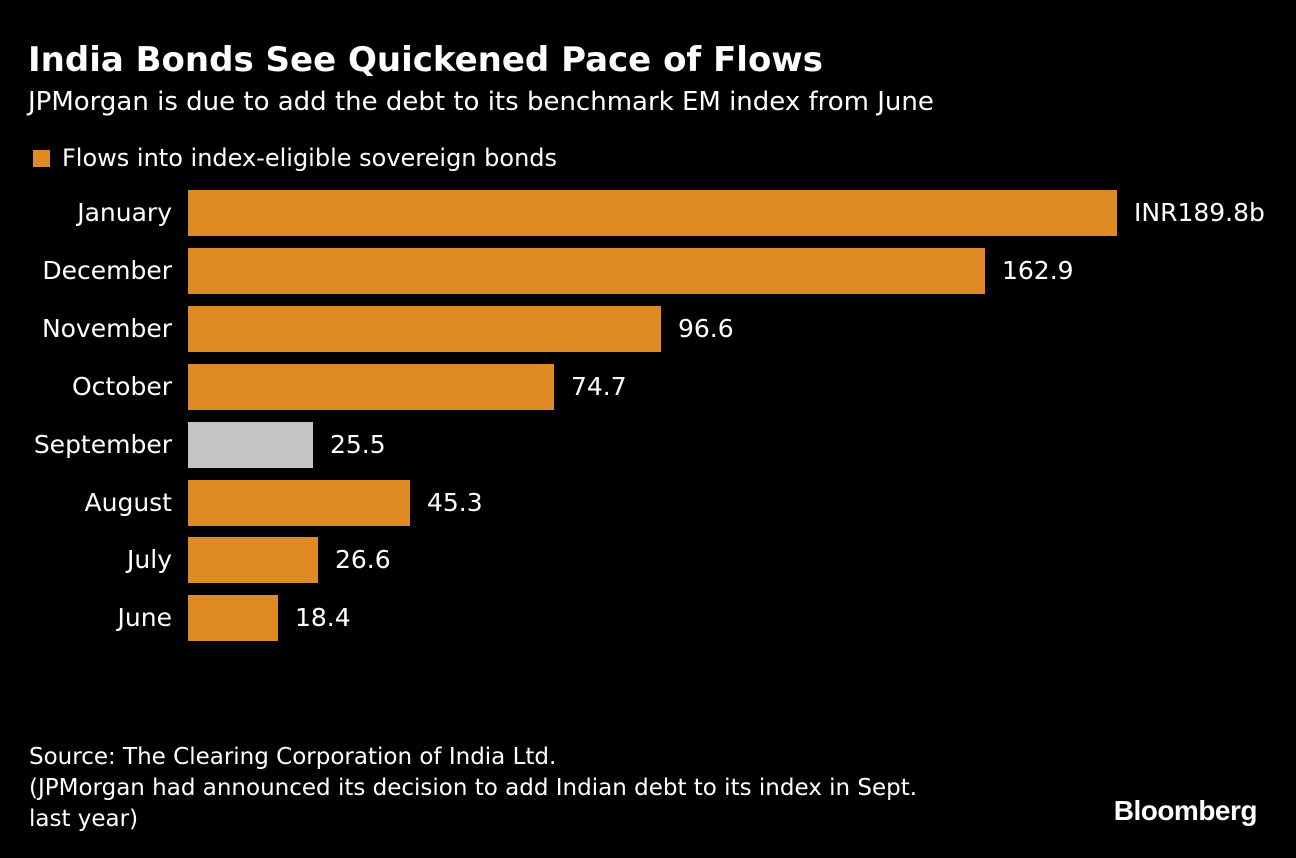  I want to click on value-label-january: INR189.8b, so click(1199, 212).